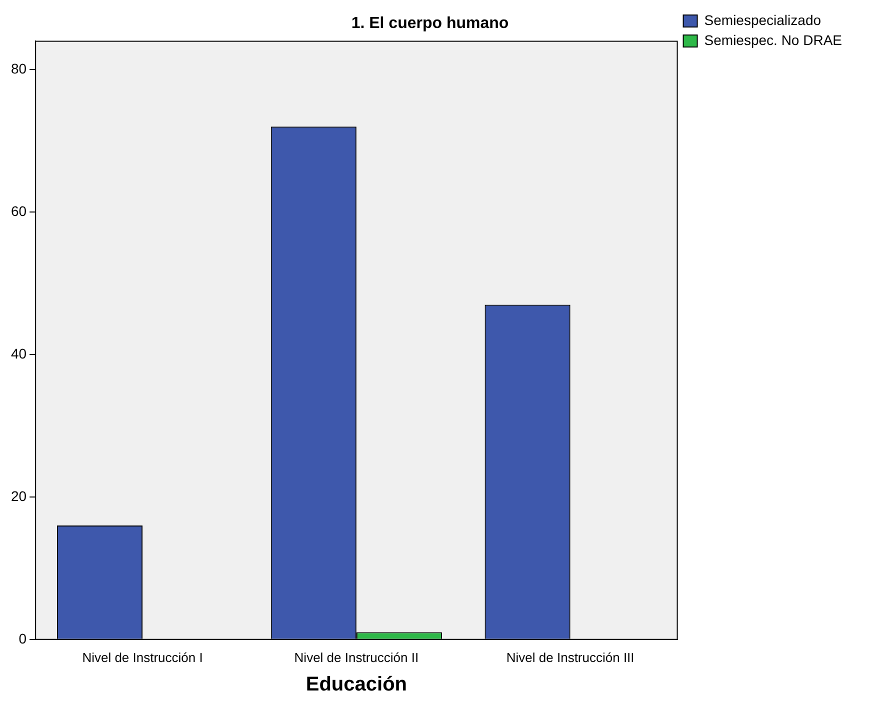 The width and height of the screenshot is (870, 709). Describe the element at coordinates (18, 68) in the screenshot. I see `y-tick-label: 80` at that location.